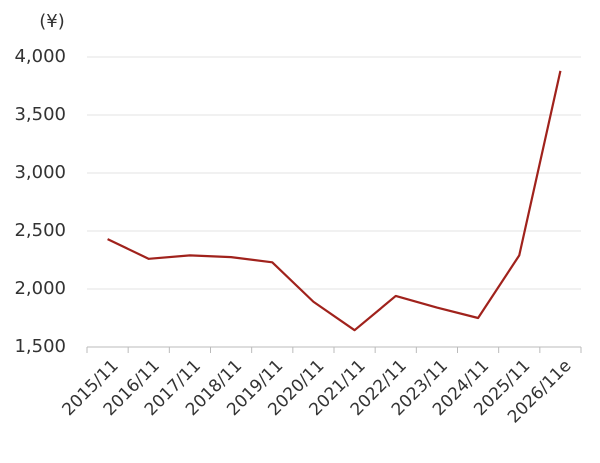  I want to click on y-tick-label: 3,000, so click(40, 172).